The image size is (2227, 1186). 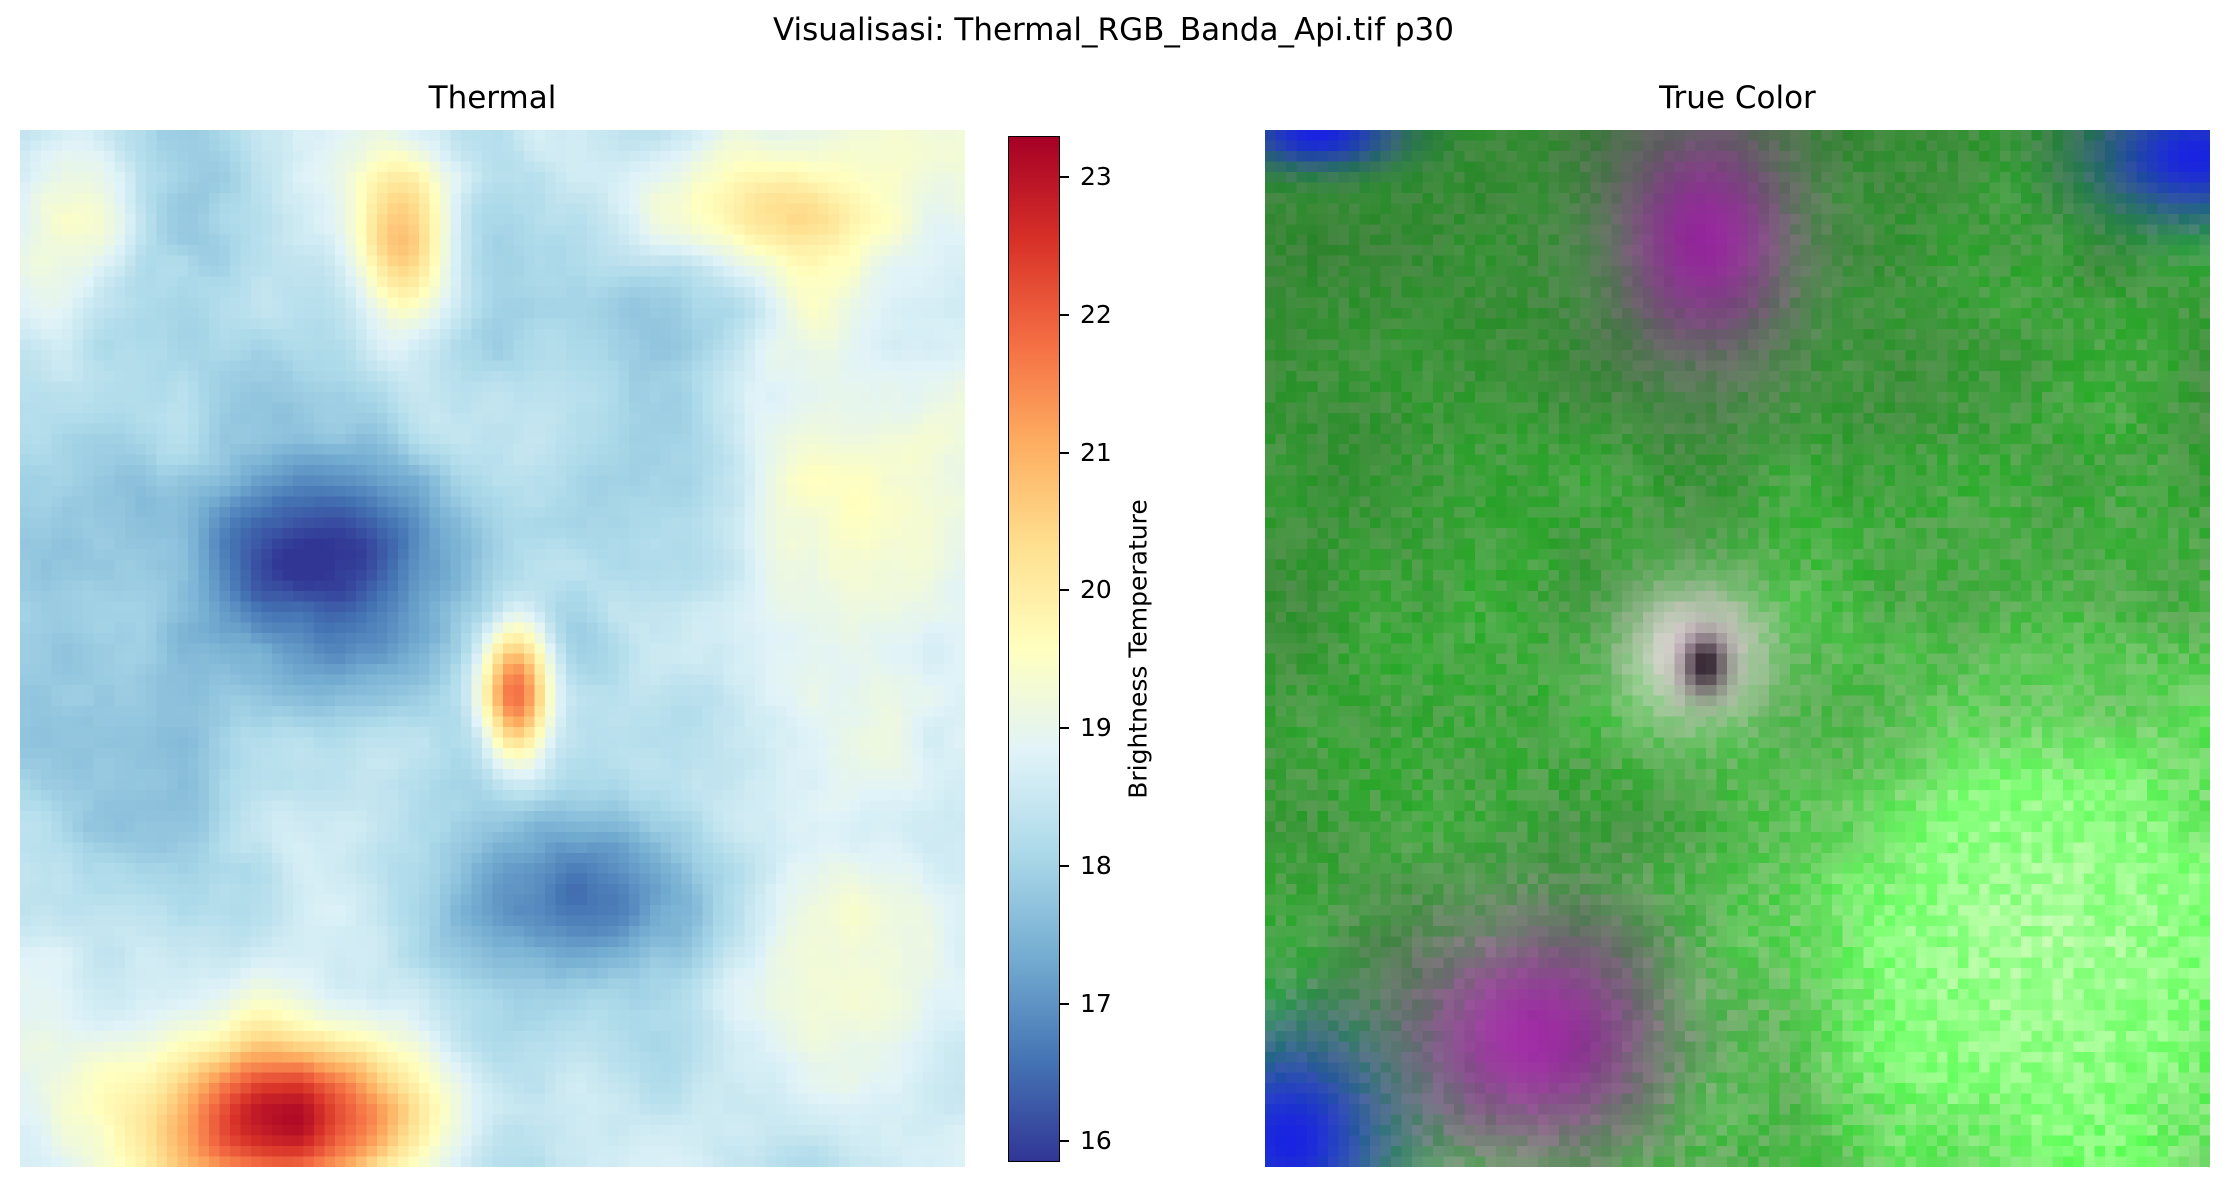 What do you see at coordinates (1096, 452) in the screenshot?
I see `colorbar-tick-label: 21` at bounding box center [1096, 452].